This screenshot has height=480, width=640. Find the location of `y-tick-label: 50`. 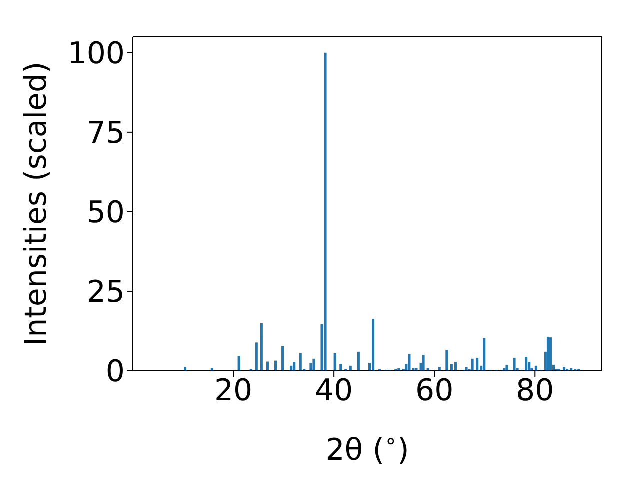

y-tick-label: 50 is located at coordinates (105, 213).